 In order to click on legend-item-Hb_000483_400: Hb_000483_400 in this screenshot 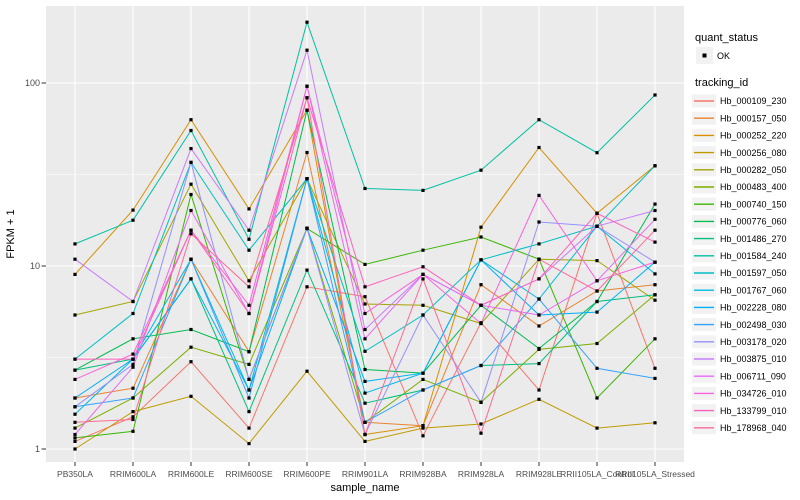, I will do `click(739, 187)`.